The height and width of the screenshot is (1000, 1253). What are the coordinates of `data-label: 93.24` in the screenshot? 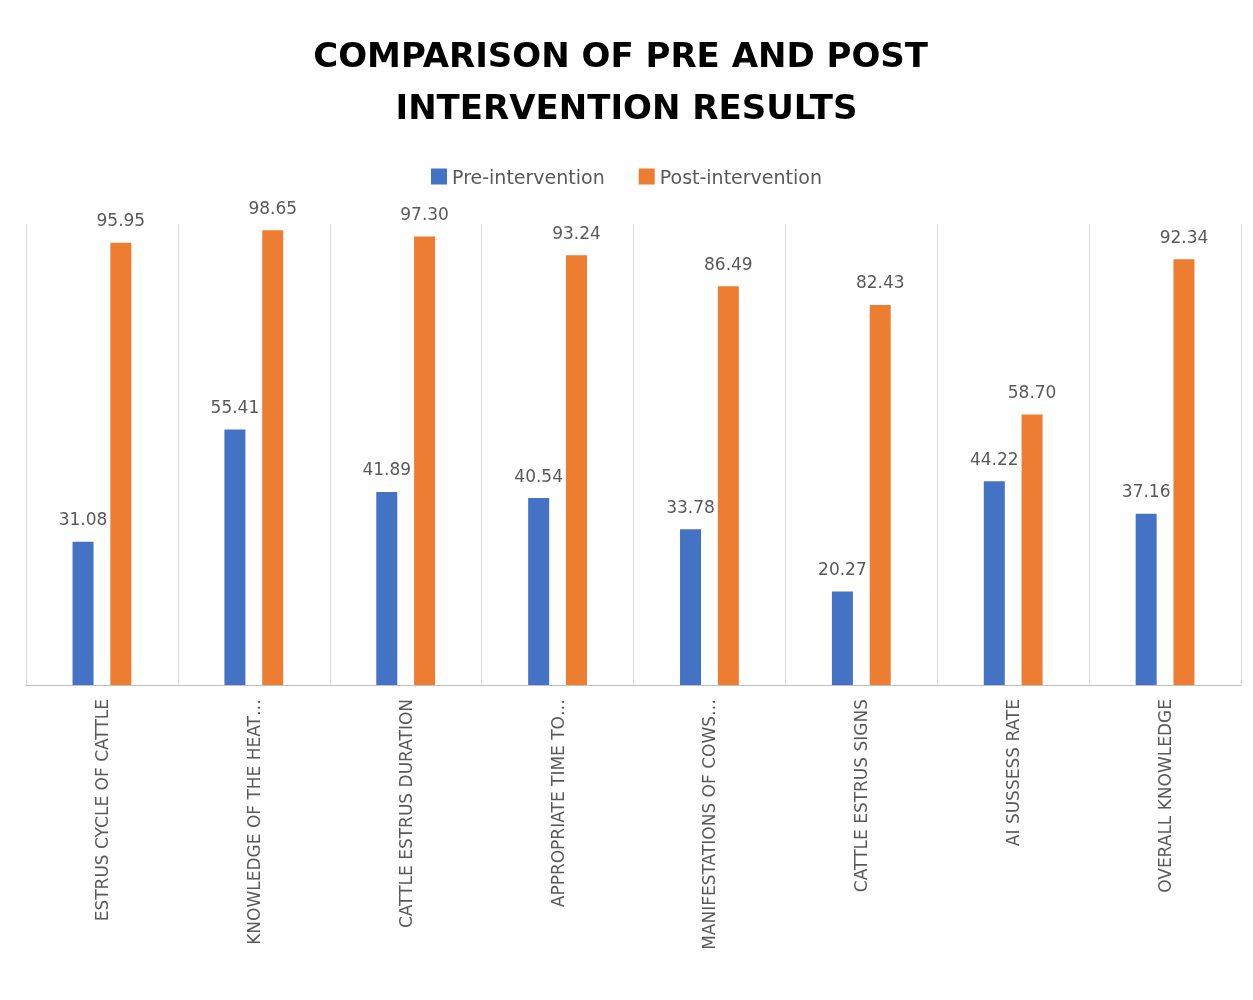 It's located at (576, 232).